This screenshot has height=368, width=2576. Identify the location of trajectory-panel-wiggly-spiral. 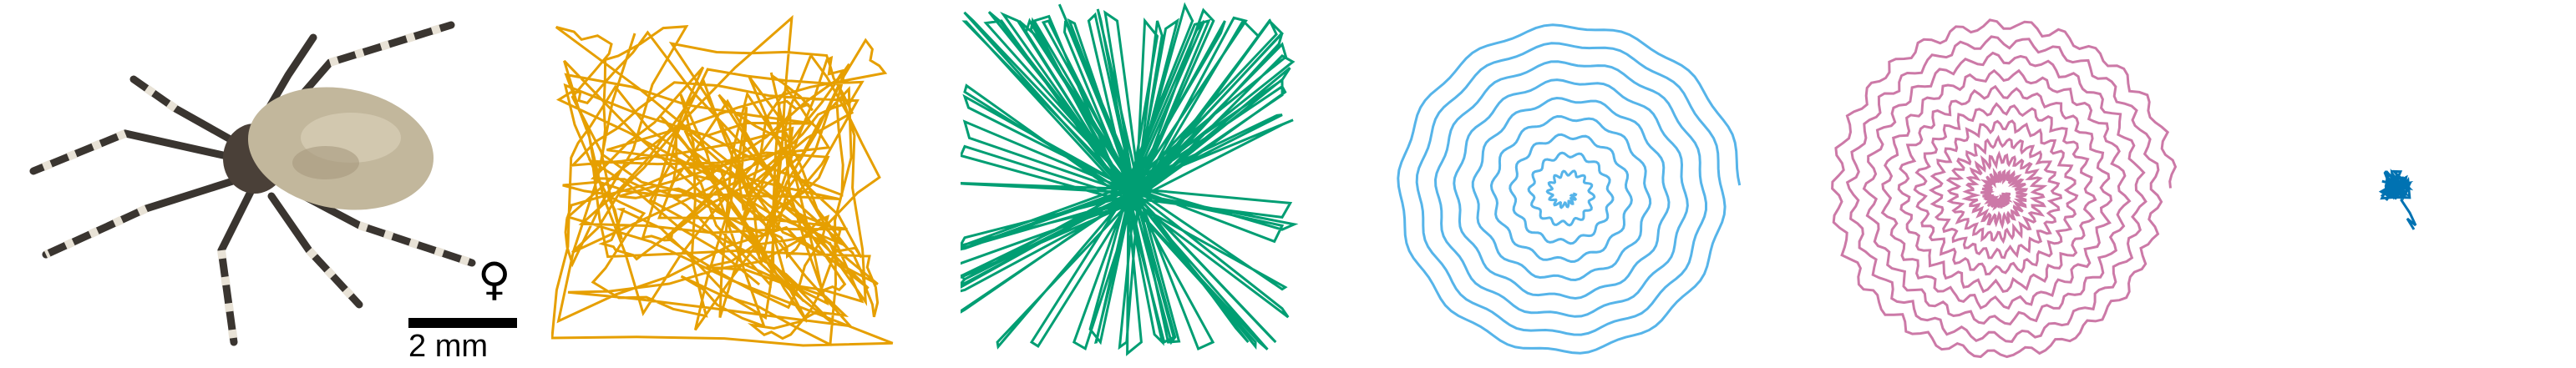
(2000, 184).